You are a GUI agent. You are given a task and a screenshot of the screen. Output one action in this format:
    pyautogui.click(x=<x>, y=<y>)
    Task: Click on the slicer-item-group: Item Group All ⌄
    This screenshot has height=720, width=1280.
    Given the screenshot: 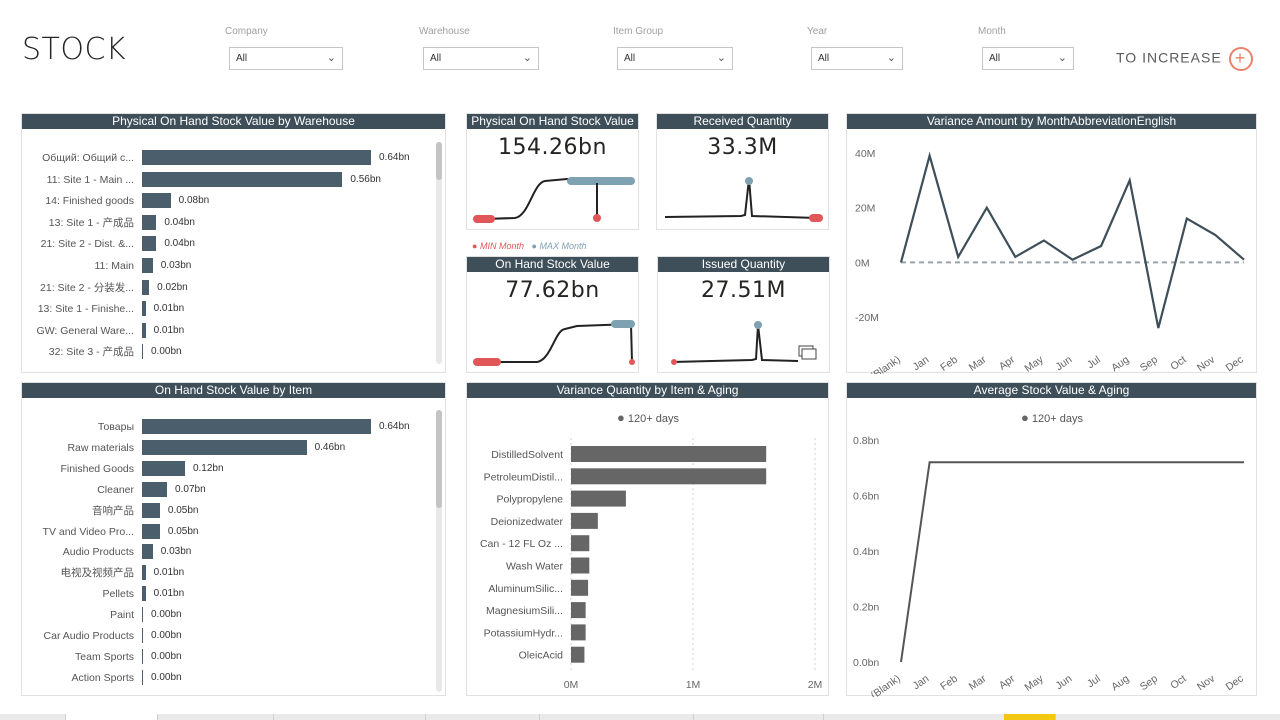 What is the action you would take?
    pyautogui.click(x=673, y=48)
    